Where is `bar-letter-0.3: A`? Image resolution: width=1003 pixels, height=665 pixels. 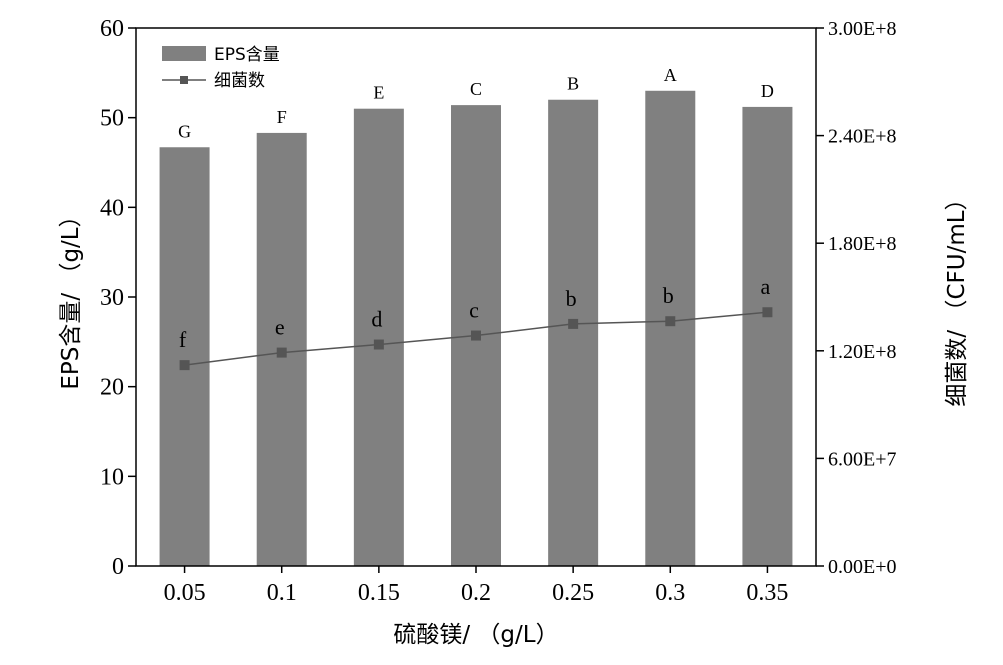
bar-letter-0.3: A is located at coordinates (670, 75).